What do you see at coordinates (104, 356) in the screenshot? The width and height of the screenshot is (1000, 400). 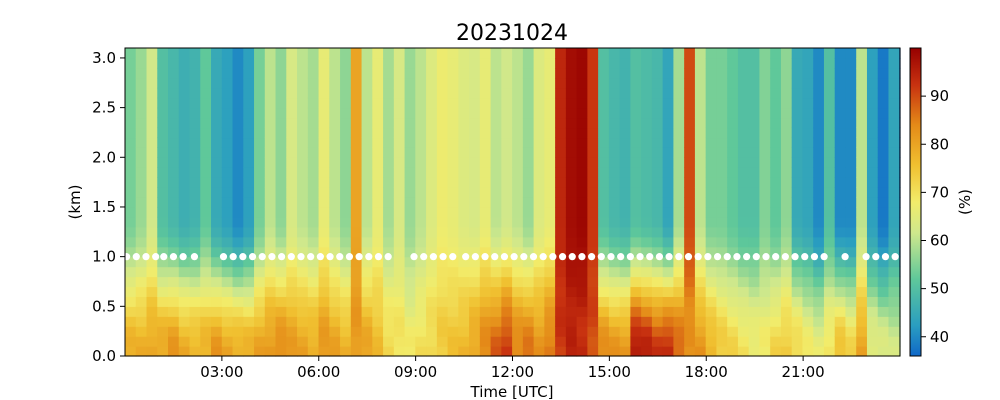 I see `y-tick-label: 0.0` at bounding box center [104, 356].